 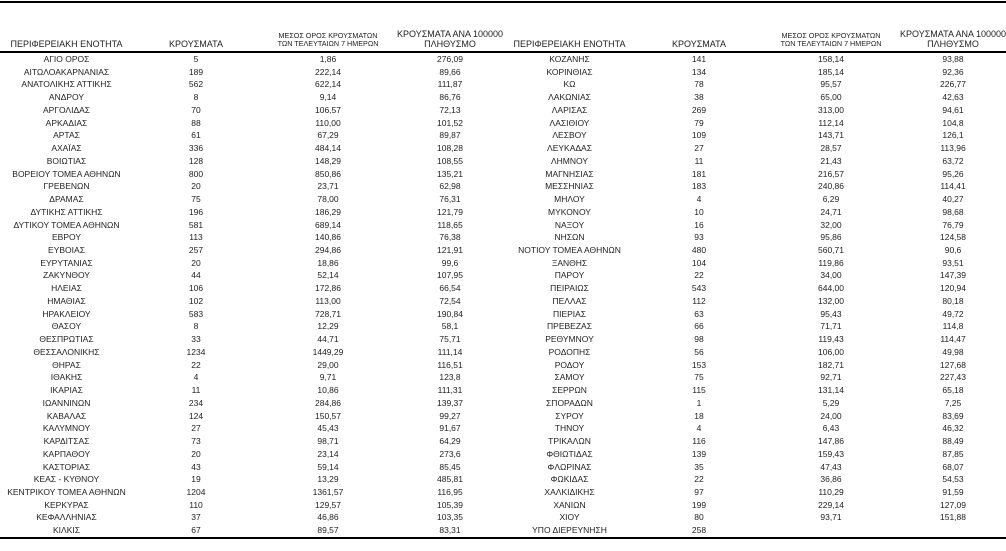 I want to click on table-row: ΛΕΥΚΑΔΑΣ 27 28,57 113,96, so click(x=754, y=148).